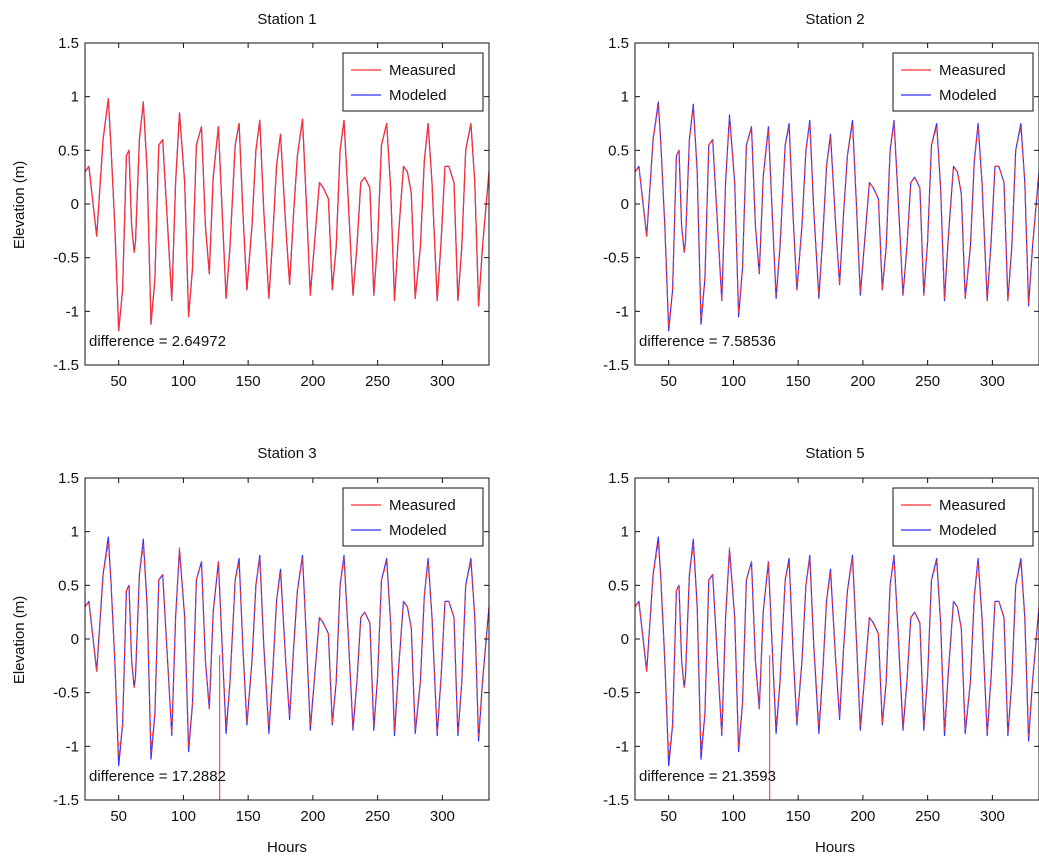 This screenshot has height=859, width=1039. Describe the element at coordinates (286, 453) in the screenshot. I see `panel-title: Station 3` at that location.